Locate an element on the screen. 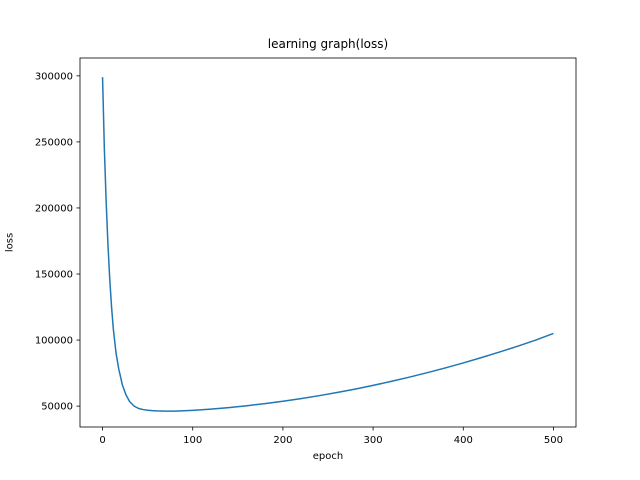 The image size is (640, 480). y-tick-label: 250000 is located at coordinates (54, 142).